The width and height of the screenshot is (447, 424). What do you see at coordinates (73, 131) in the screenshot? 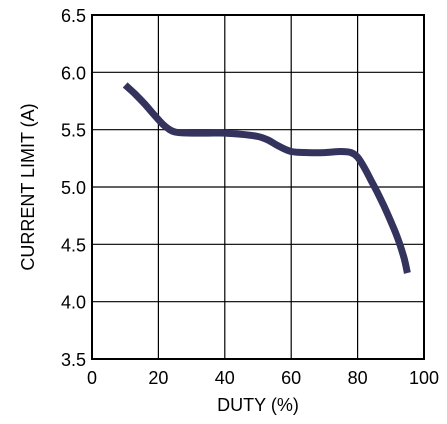
I see `y-tick-label: 5.5` at bounding box center [73, 131].